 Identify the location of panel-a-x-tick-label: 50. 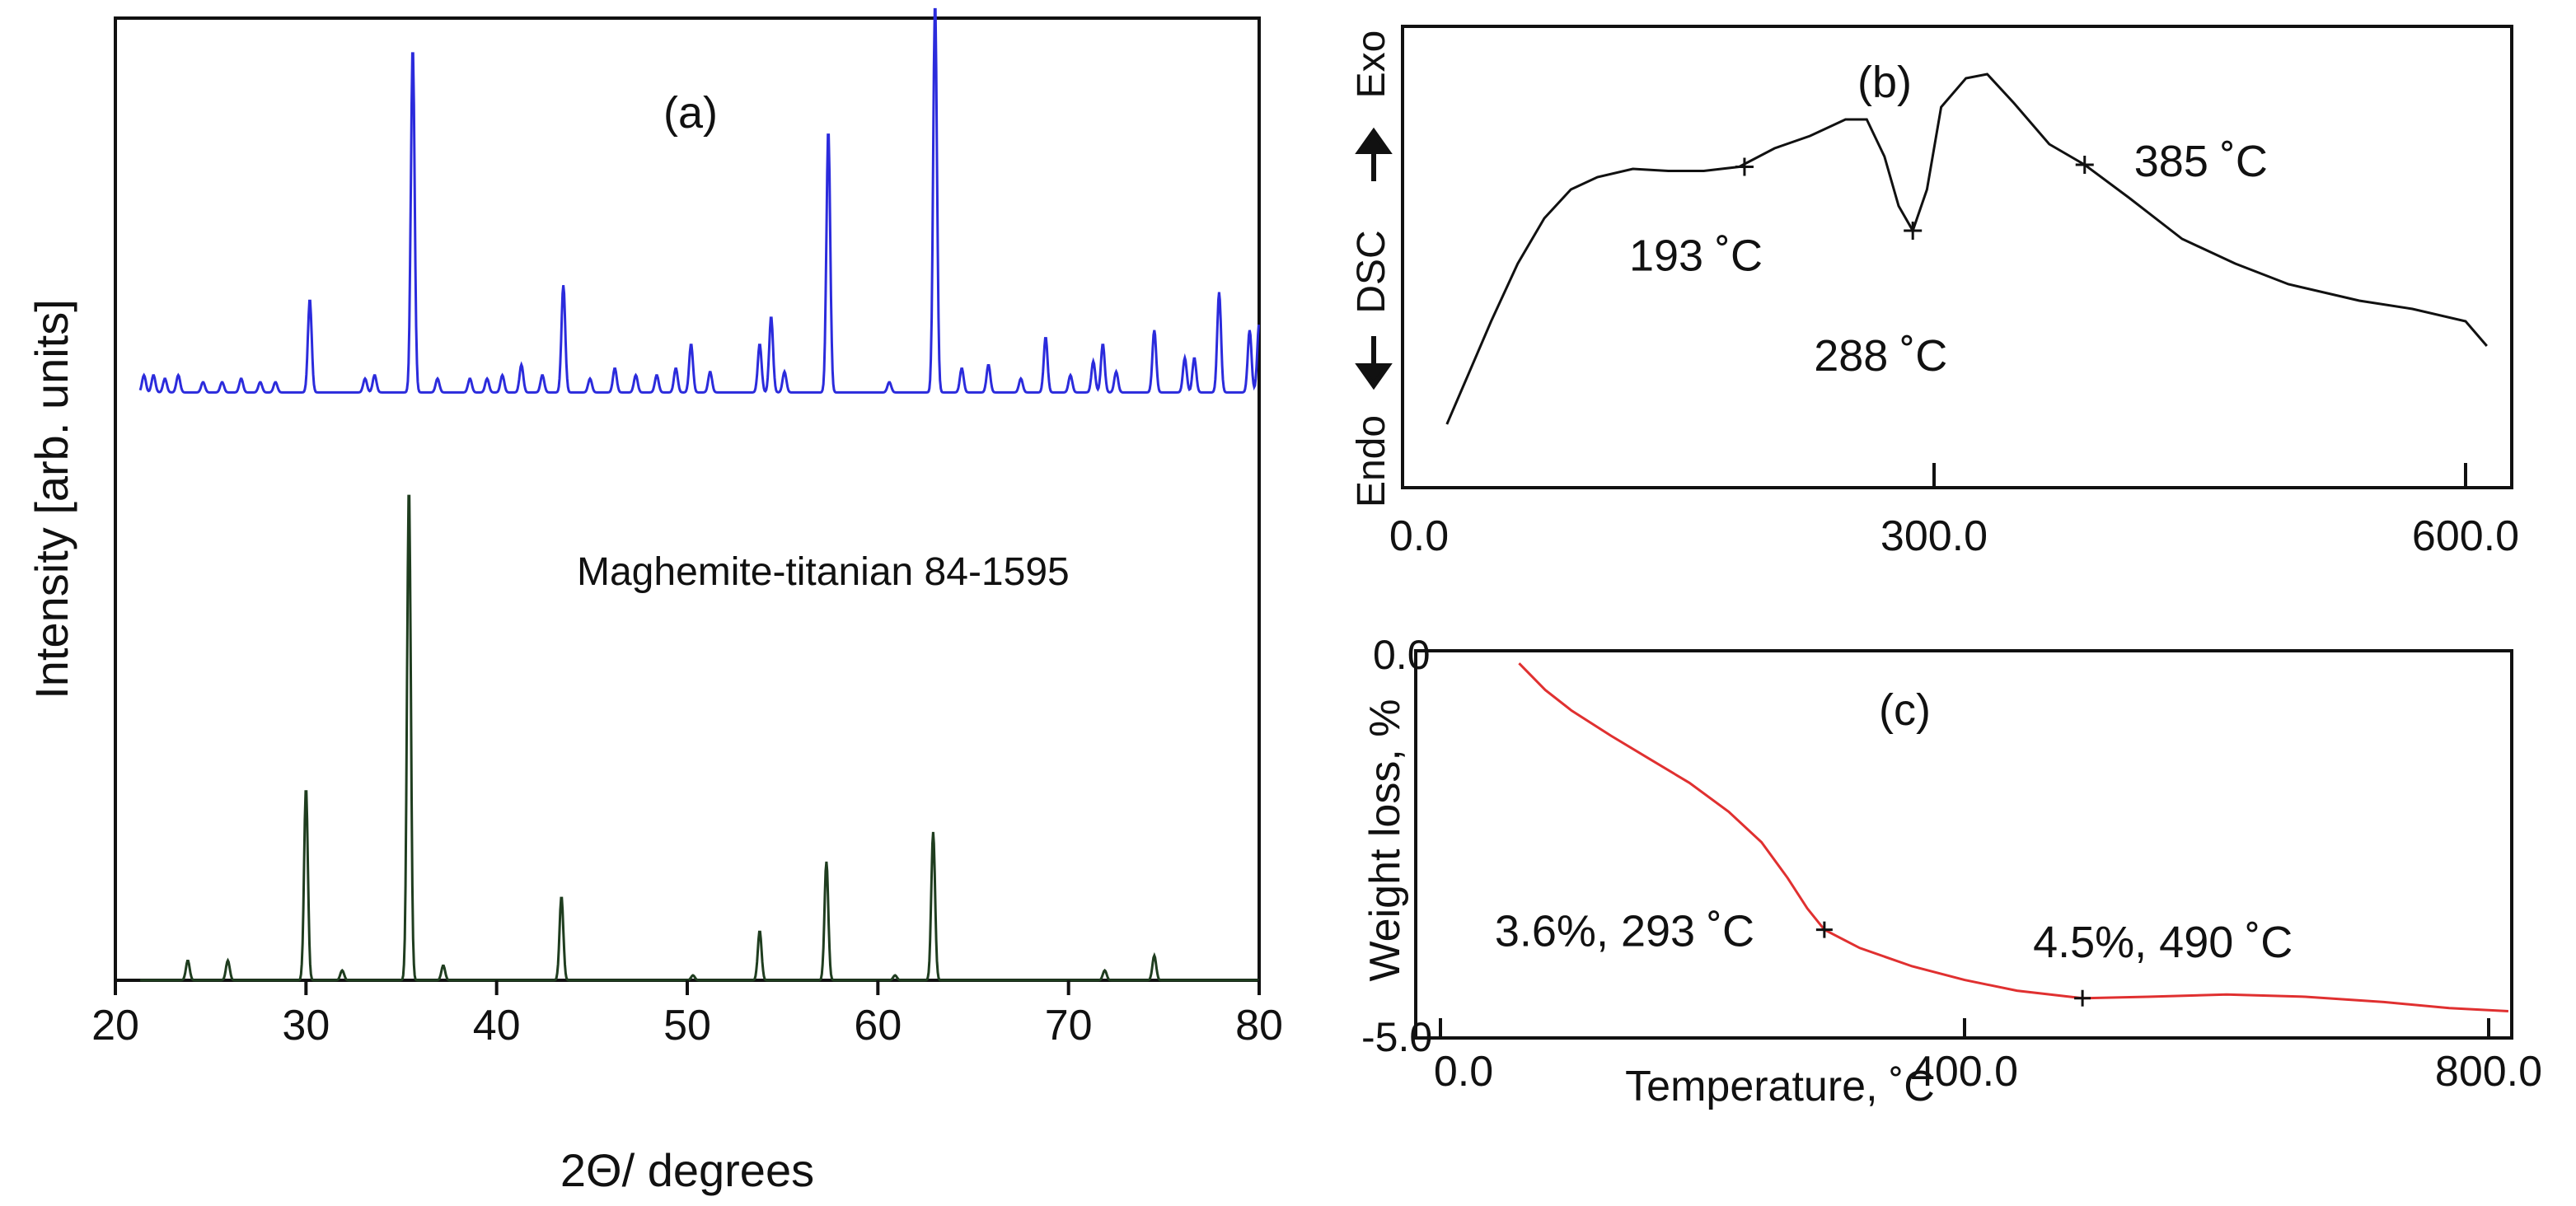
(687, 1025).